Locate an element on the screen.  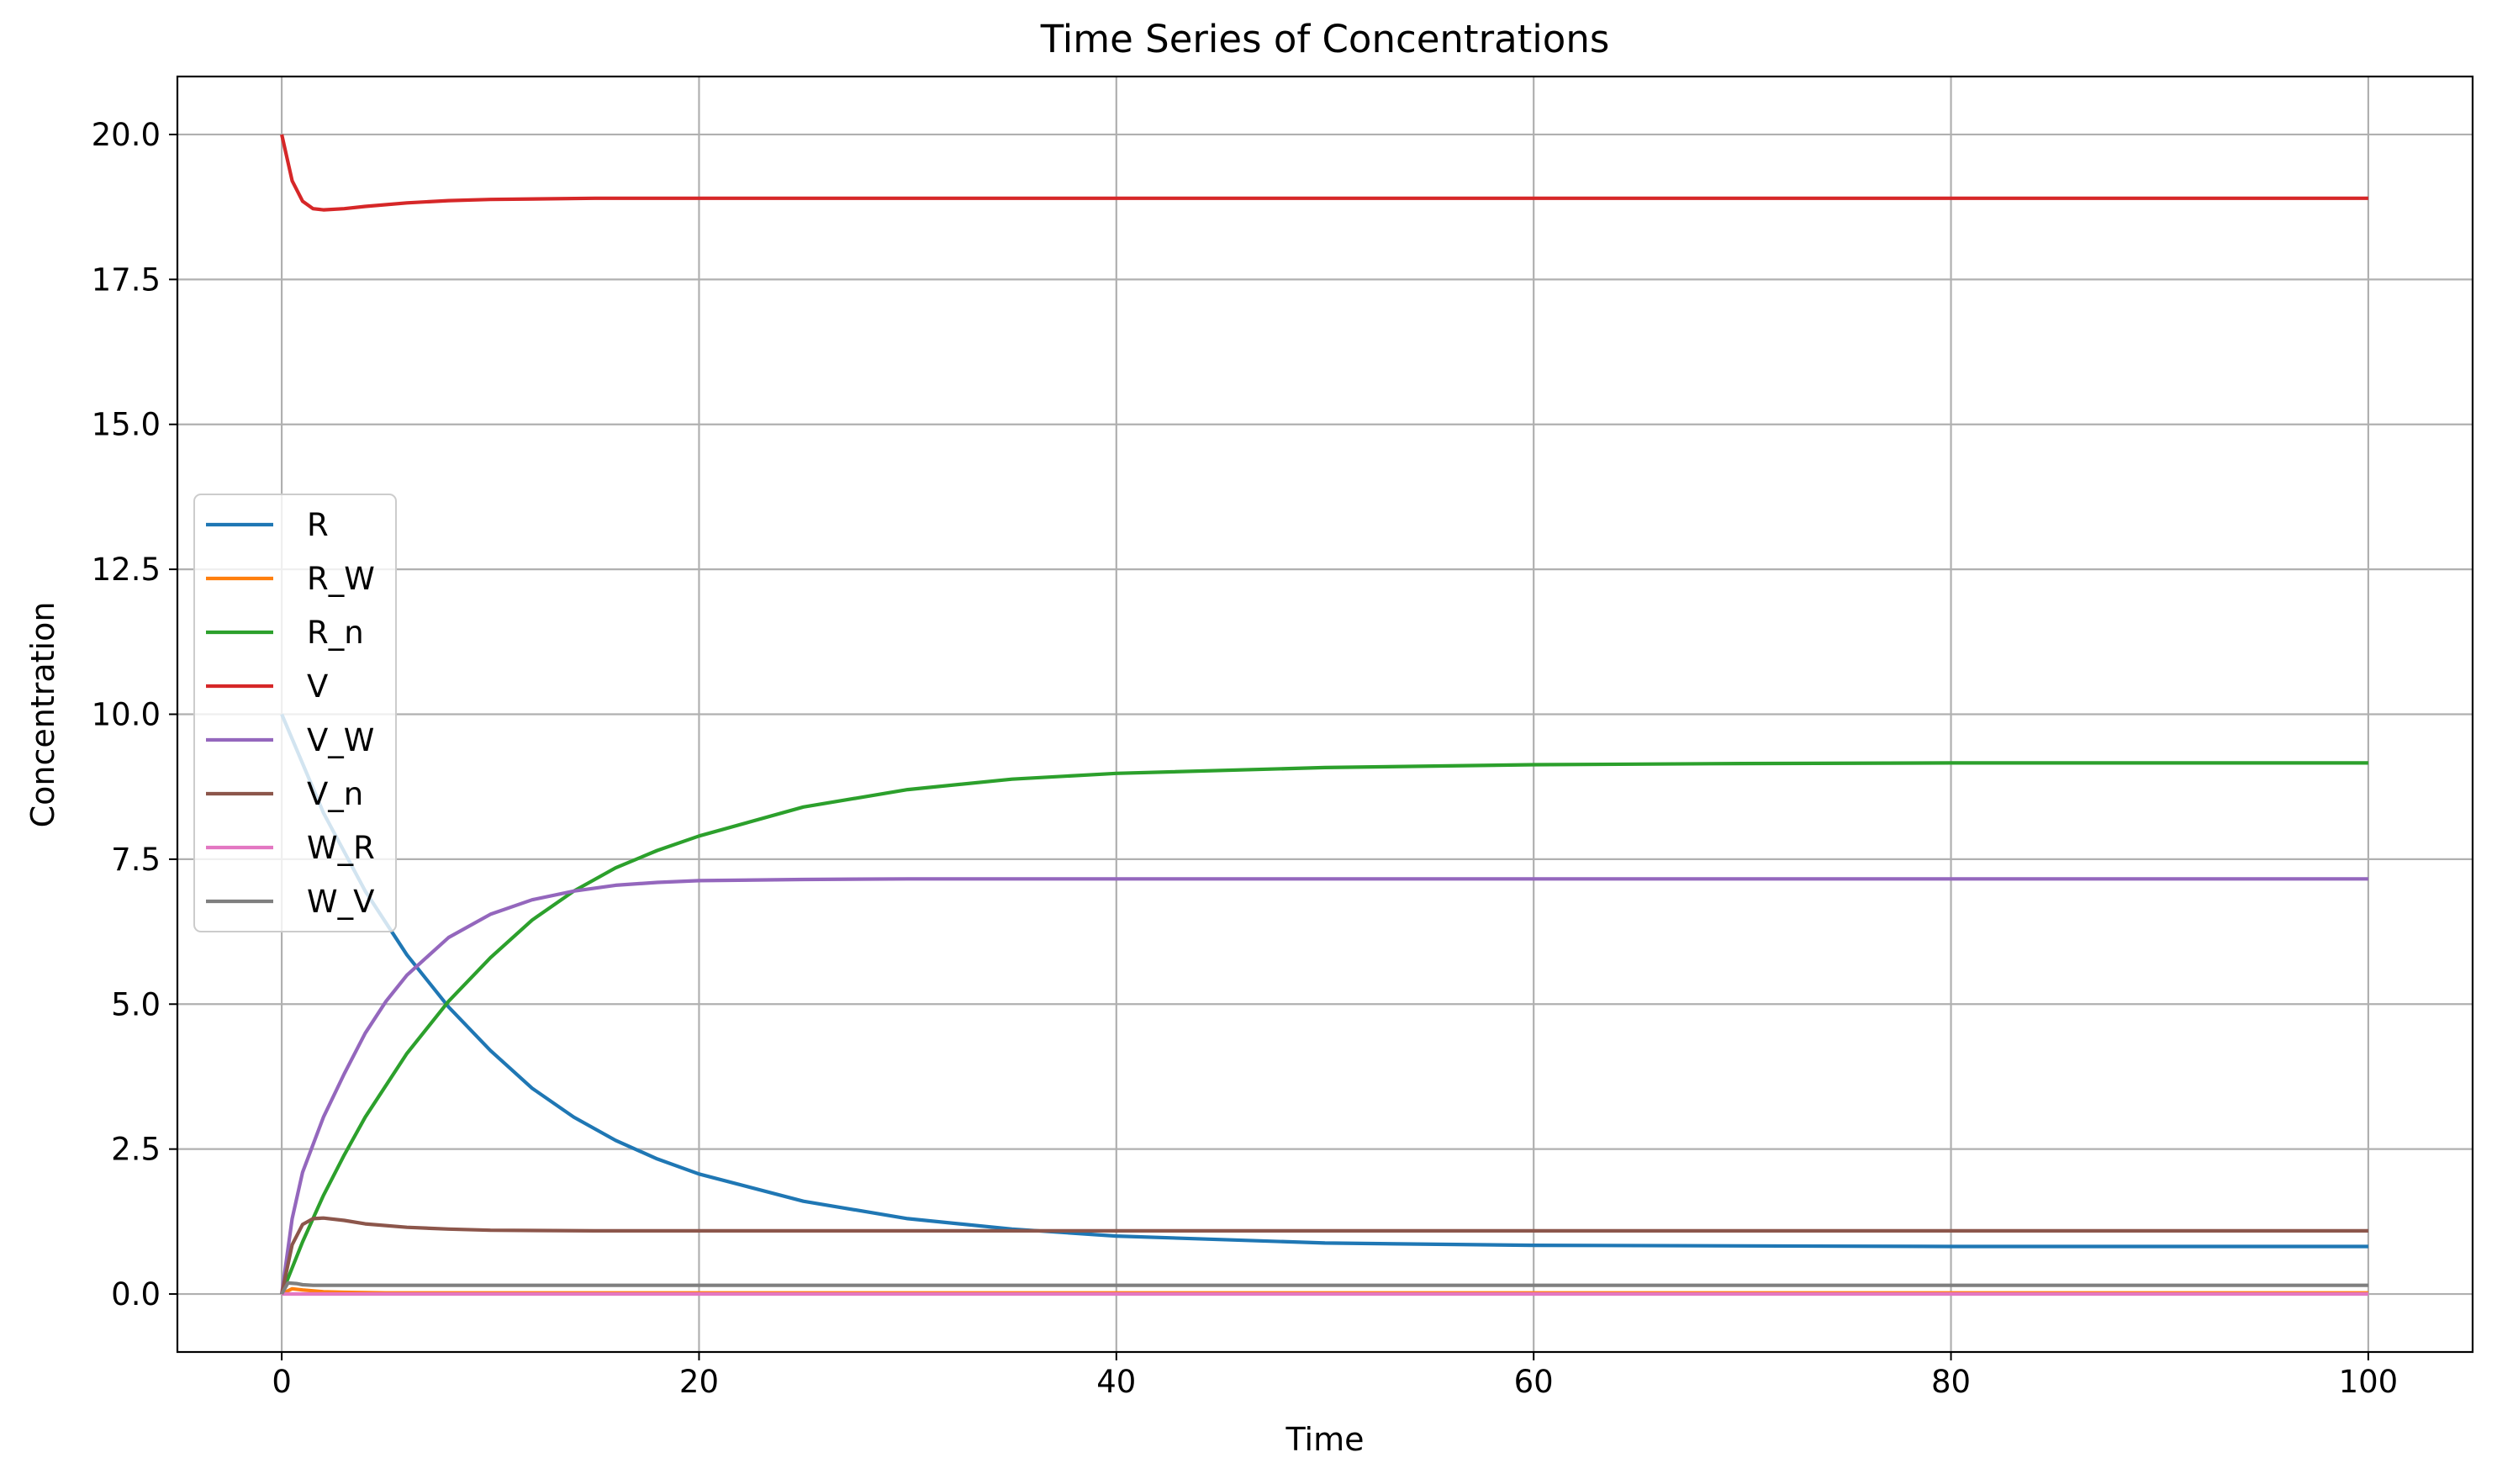
y-tick-label: 17.5 is located at coordinates (126, 279).